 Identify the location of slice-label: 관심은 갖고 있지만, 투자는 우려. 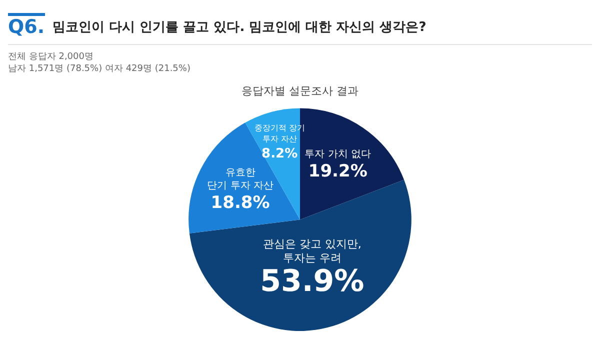
(312, 251).